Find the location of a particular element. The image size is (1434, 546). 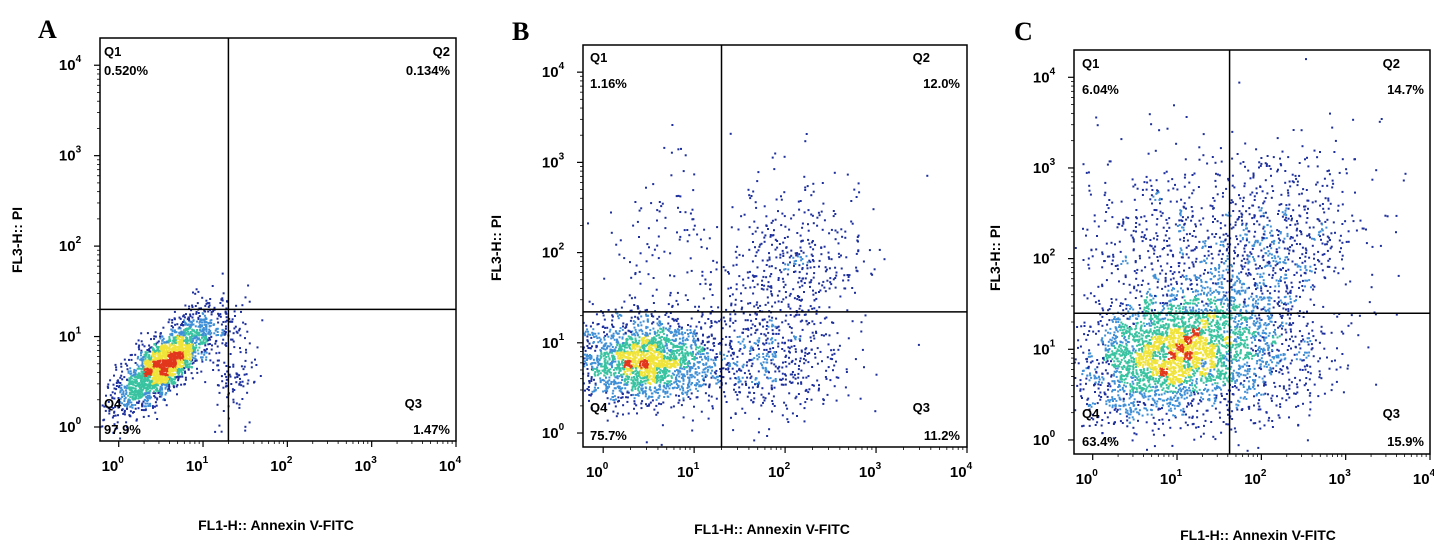

panel-a-letter: A is located at coordinates (47, 29).